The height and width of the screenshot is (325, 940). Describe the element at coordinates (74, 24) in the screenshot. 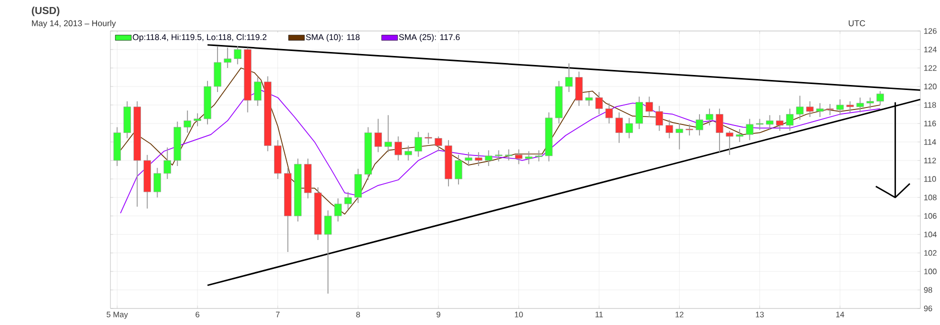

I see `chart-subtitle: May 14, 2013 – Hourly` at that location.